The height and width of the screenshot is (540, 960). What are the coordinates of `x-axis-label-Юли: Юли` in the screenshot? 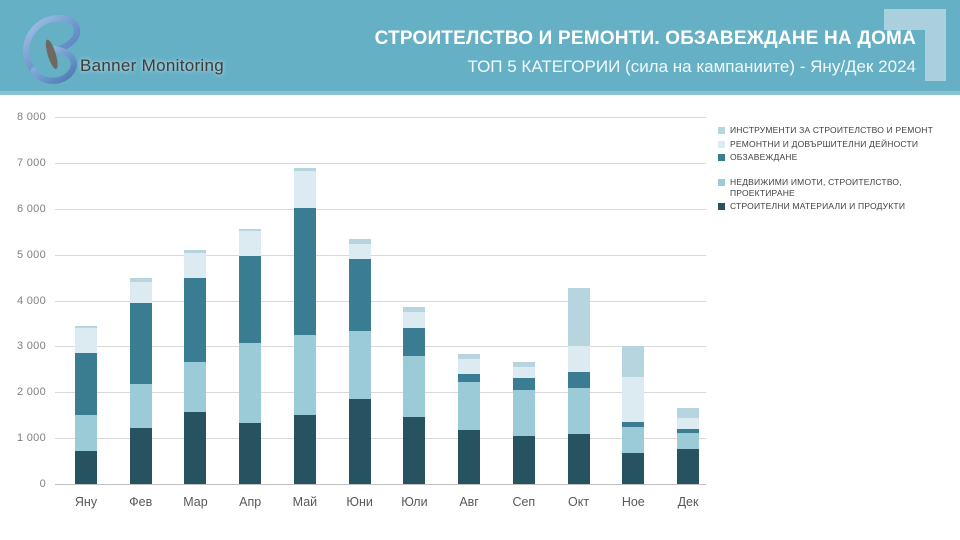 It's located at (414, 502).